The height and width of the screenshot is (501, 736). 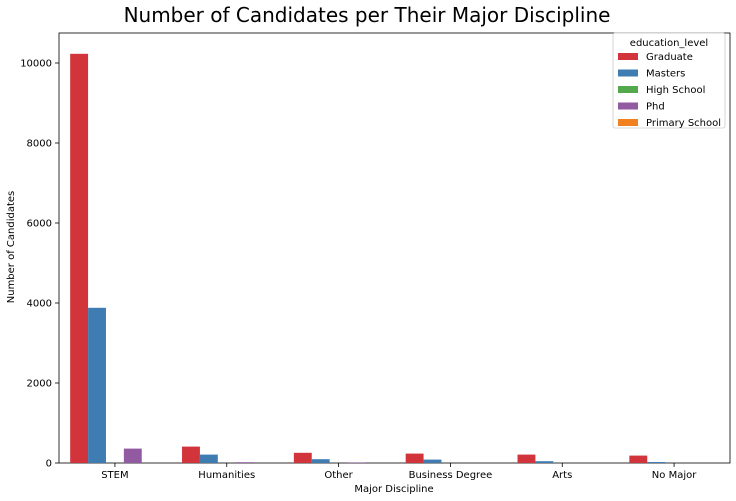 I want to click on legend-entry-0: Graduate, so click(x=669, y=57).